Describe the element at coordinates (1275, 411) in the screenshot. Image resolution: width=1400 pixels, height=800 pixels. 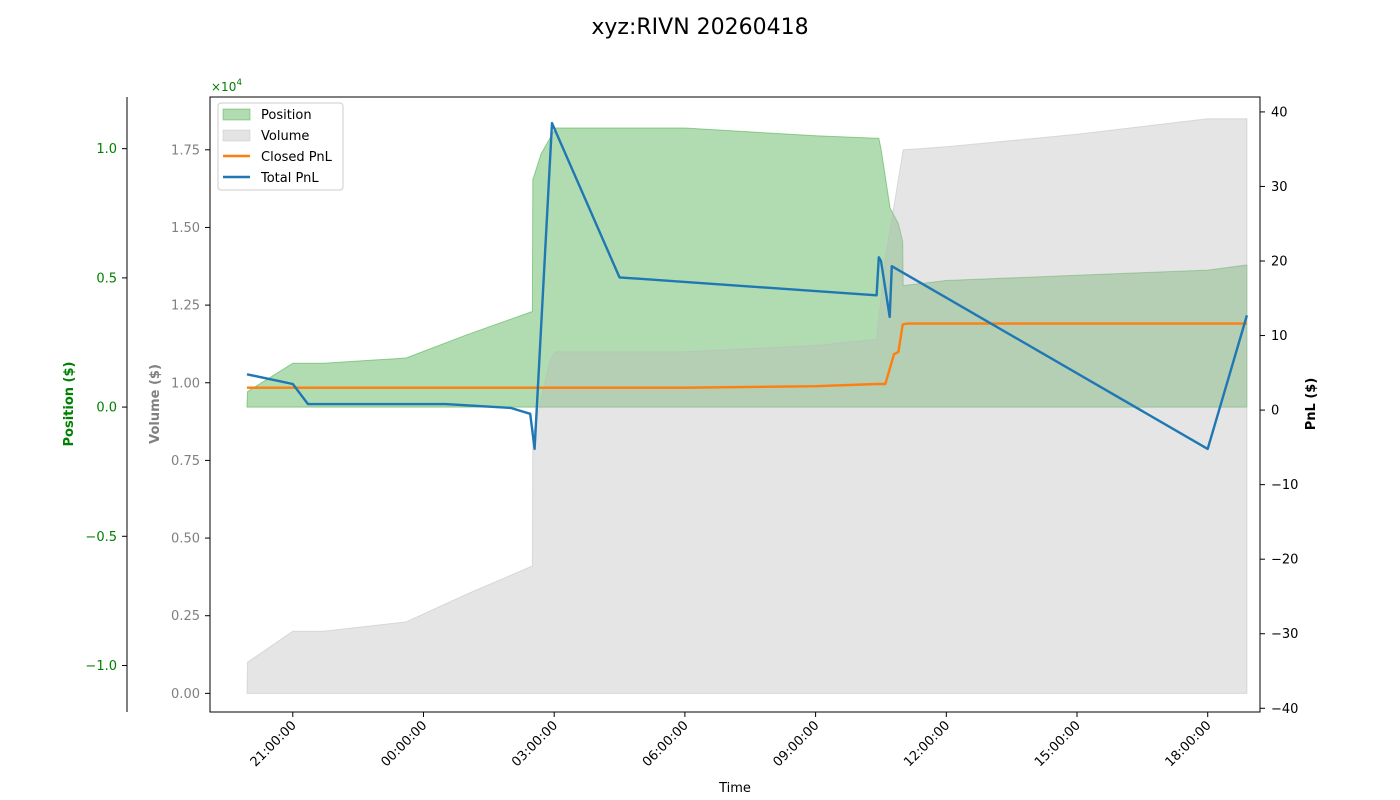
I see `pnl-tick-label: 0` at that location.